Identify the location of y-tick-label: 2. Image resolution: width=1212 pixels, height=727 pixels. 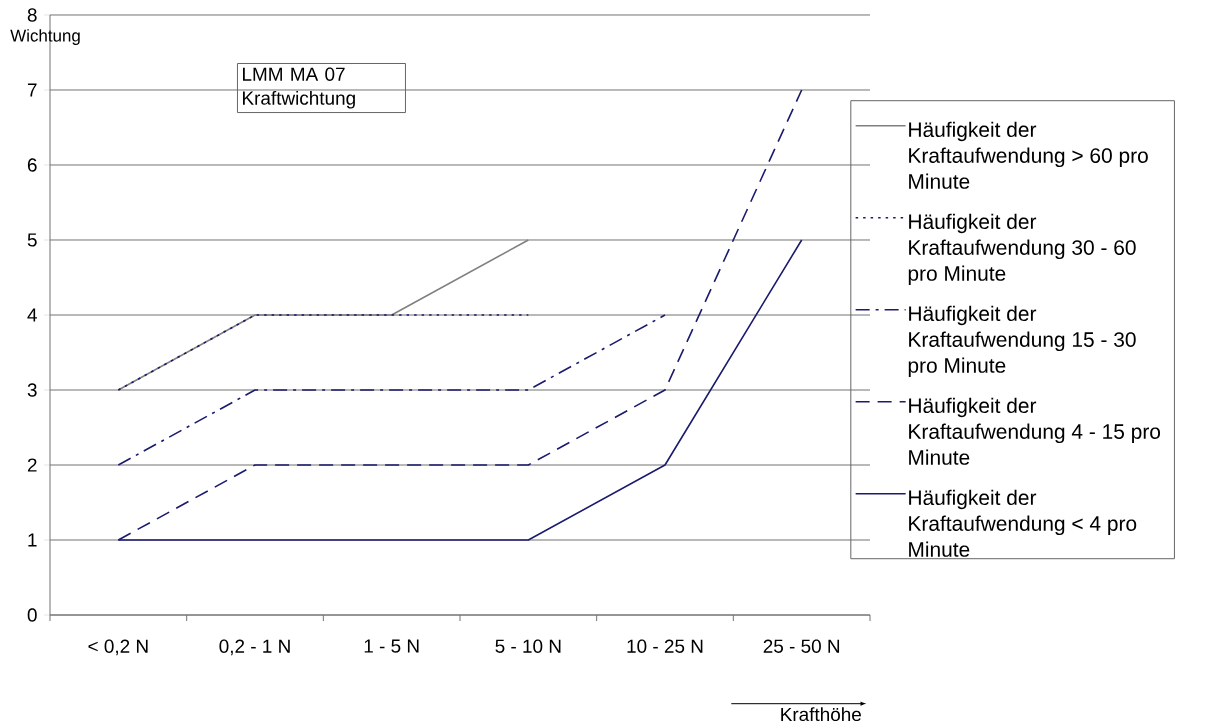
(32, 465).